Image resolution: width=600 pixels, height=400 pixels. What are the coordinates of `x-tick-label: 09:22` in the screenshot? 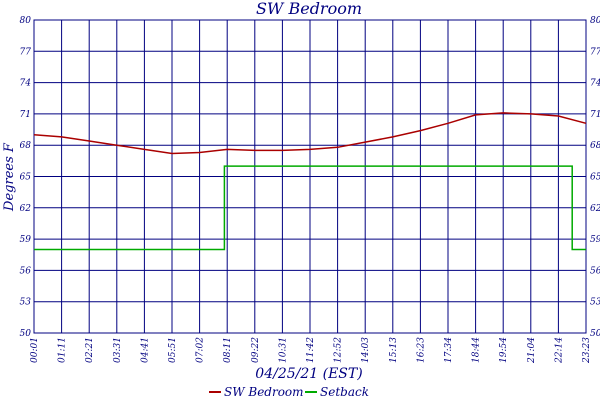 It's located at (256, 350).